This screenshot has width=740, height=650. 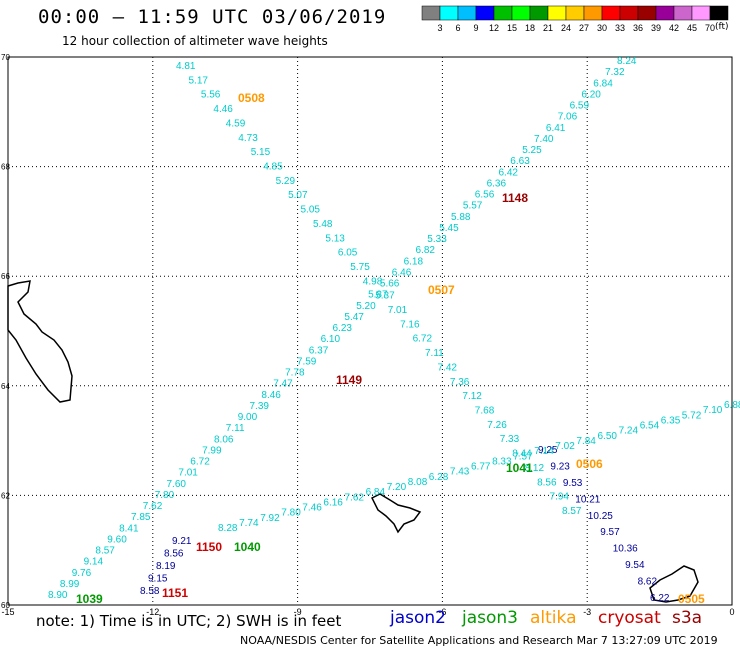 What do you see at coordinates (410, 324) in the screenshot?
I see `wave-height-label: 7.16` at bounding box center [410, 324].